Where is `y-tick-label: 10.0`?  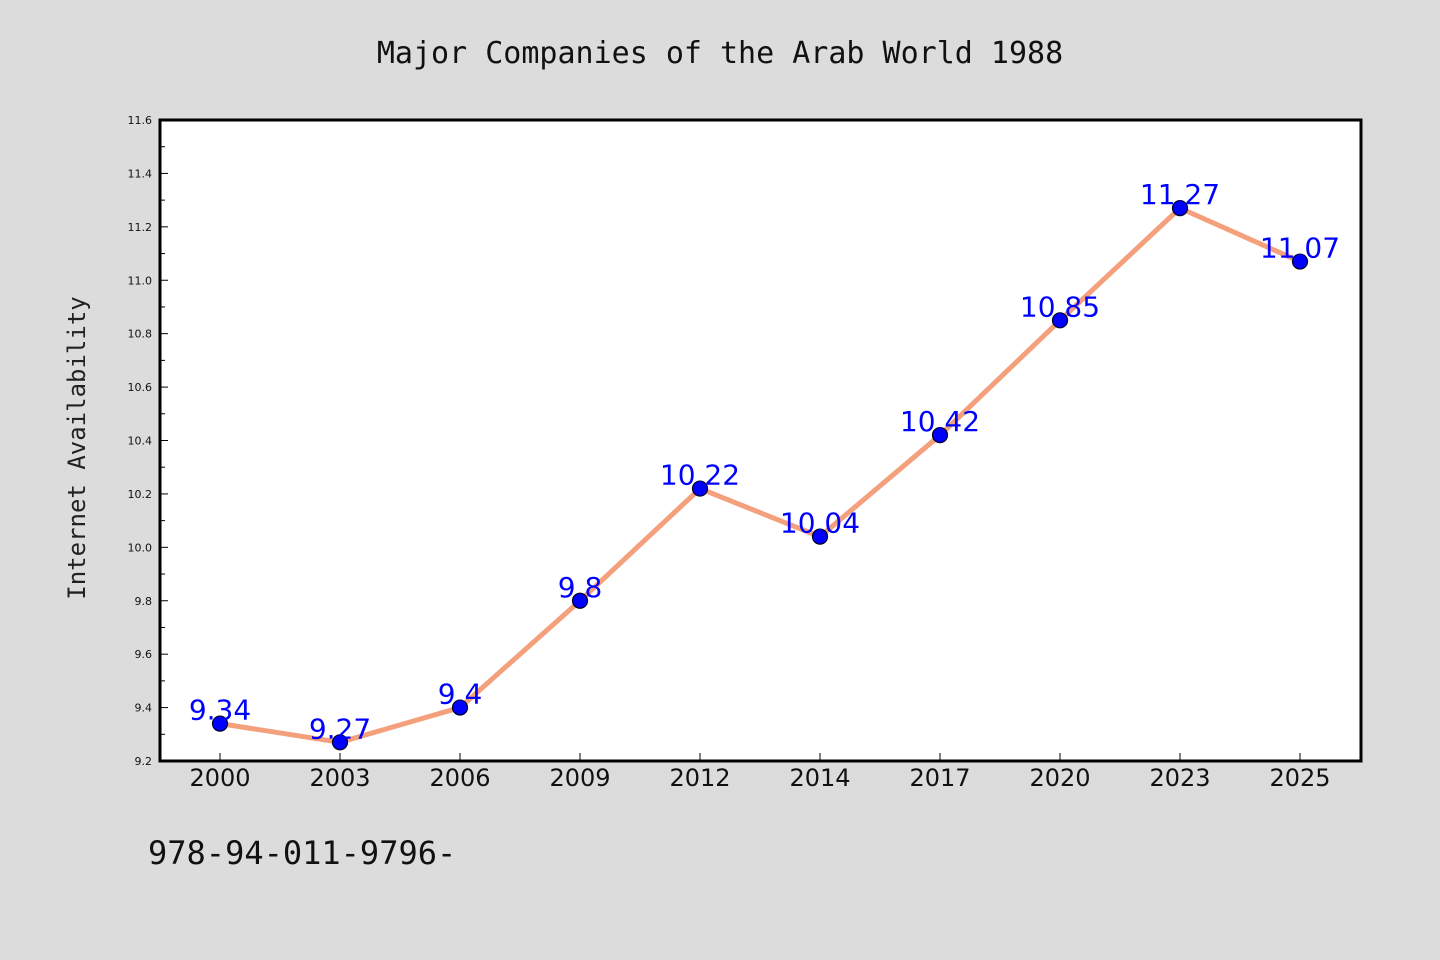
y-tick-label: 10.0 is located at coordinates (140, 547).